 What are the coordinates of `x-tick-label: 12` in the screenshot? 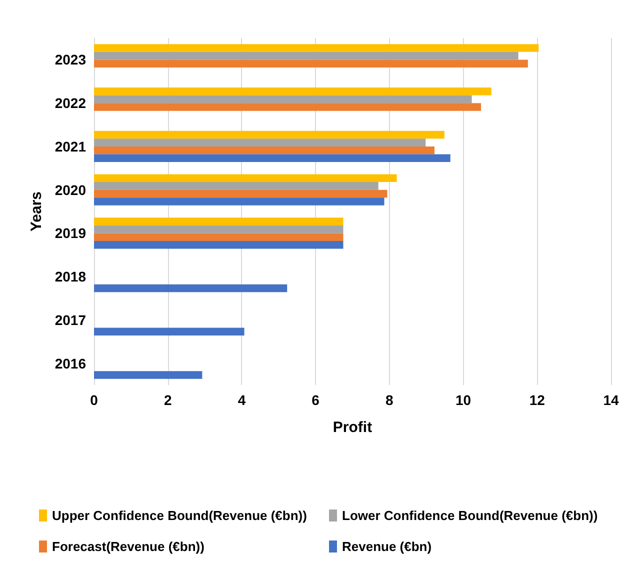 It's located at (537, 400).